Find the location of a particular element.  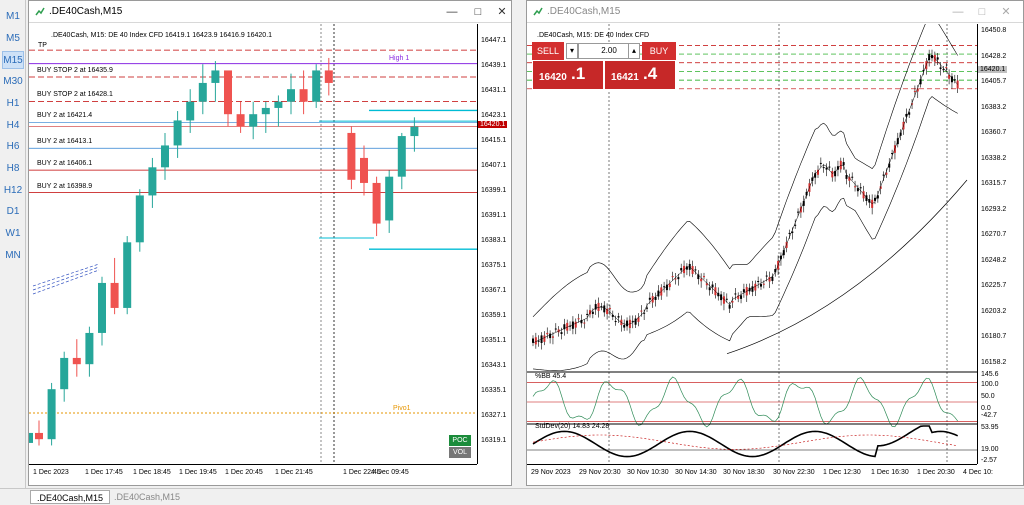

price-tick-label: 16203.2 is located at coordinates (994, 311).